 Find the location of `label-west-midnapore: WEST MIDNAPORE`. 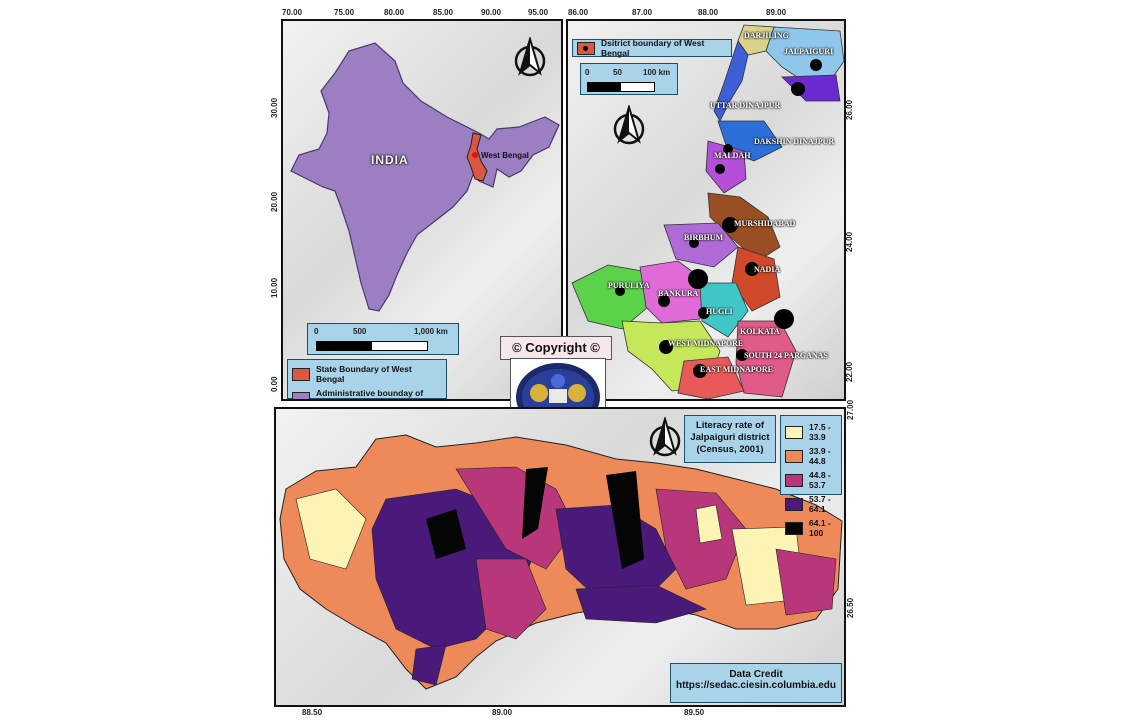

label-west-midnapore: WEST MIDNAPORE is located at coordinates (705, 343).